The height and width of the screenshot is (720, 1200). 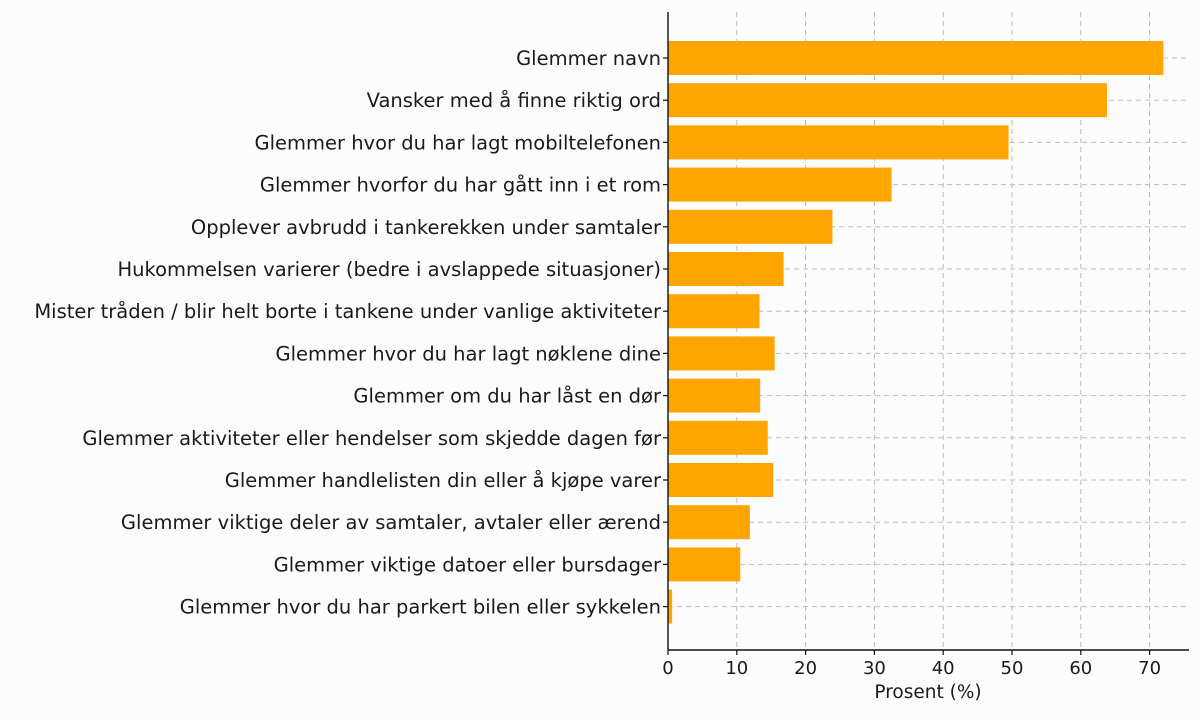 What do you see at coordinates (943, 668) in the screenshot?
I see `x-tick-label: 40` at bounding box center [943, 668].